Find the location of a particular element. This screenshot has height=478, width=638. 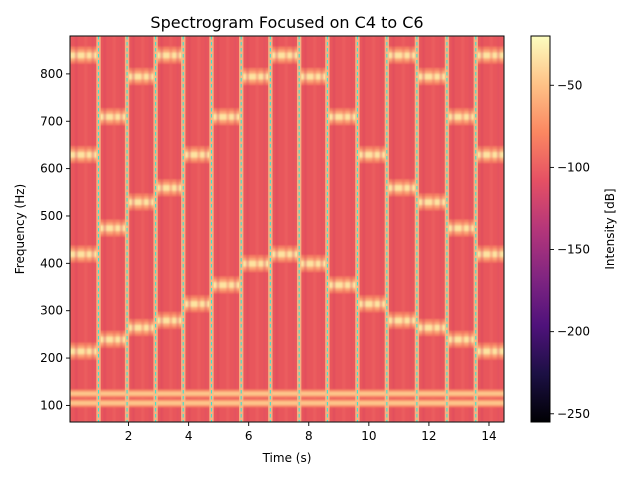

x-tick-label: 14 is located at coordinates (488, 436).